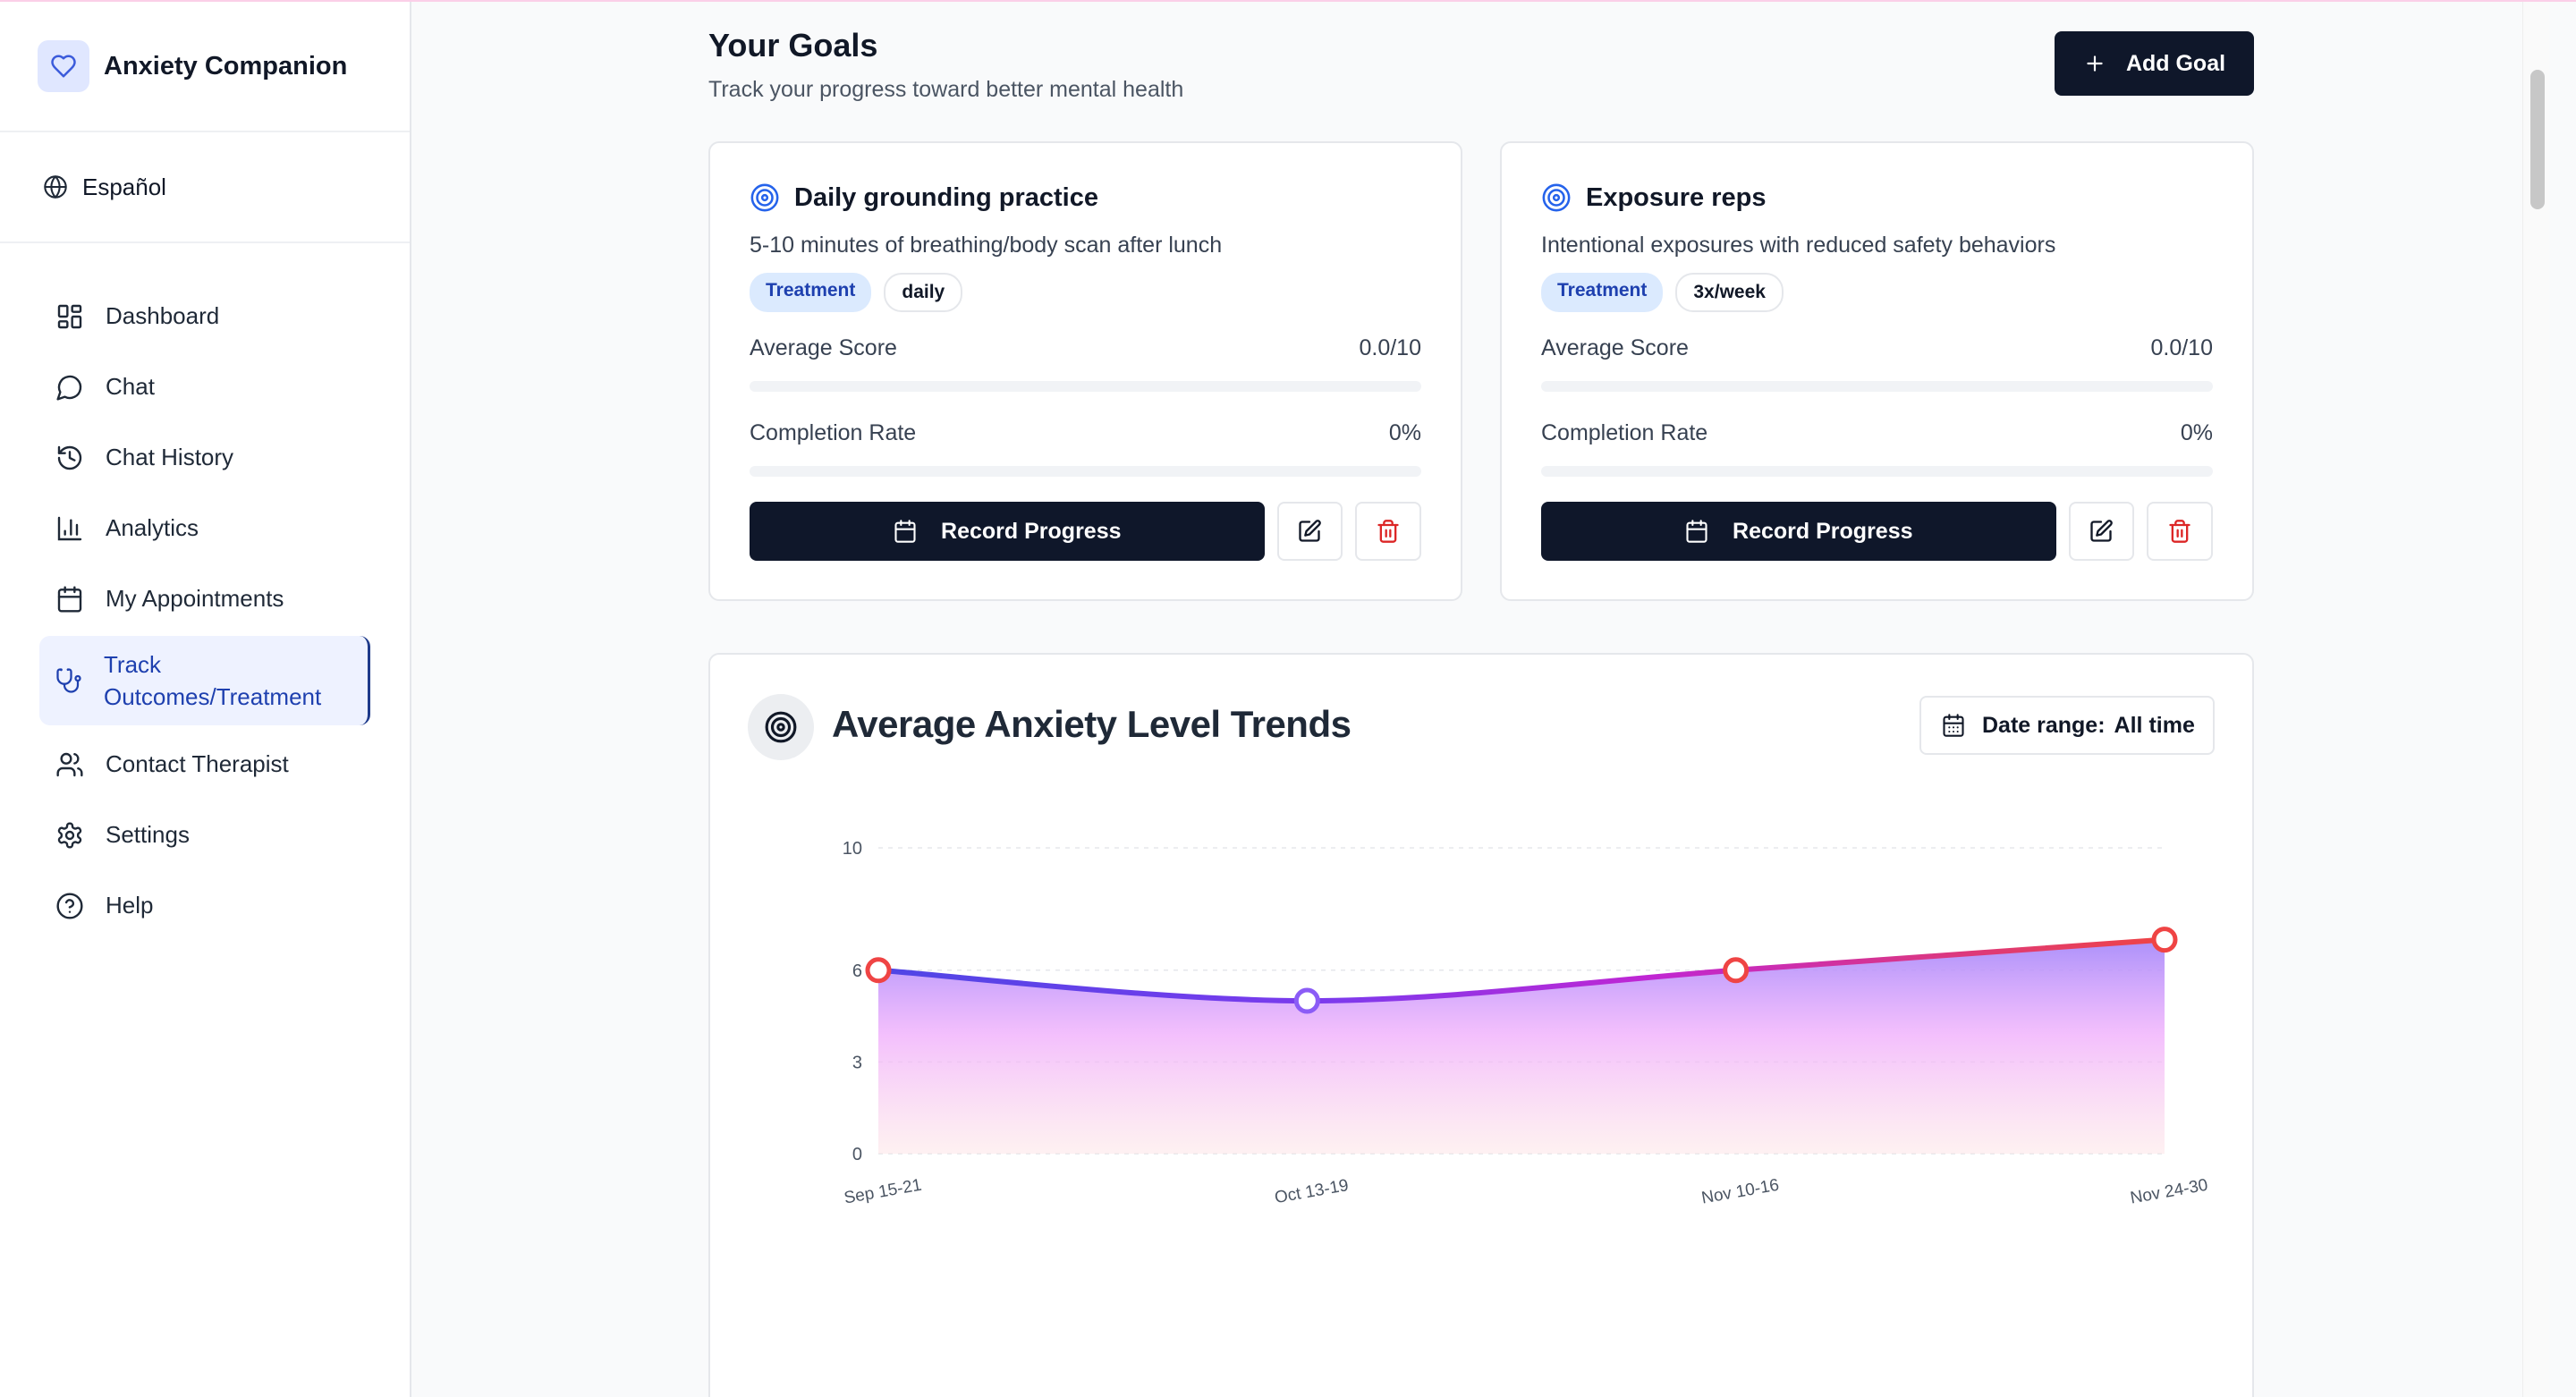  Describe the element at coordinates (204, 680) in the screenshot. I see `sidebar-item-track-outcomes: Track Outcomes/Treatment` at that location.